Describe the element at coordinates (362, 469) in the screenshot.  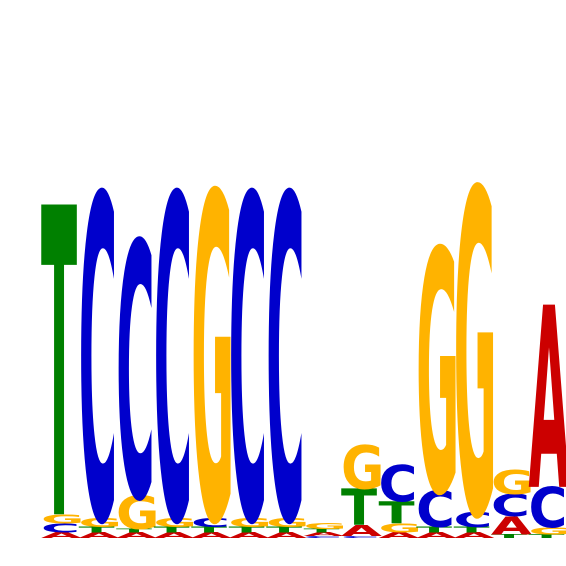
I see `logo-letter-g-pos9: G` at that location.